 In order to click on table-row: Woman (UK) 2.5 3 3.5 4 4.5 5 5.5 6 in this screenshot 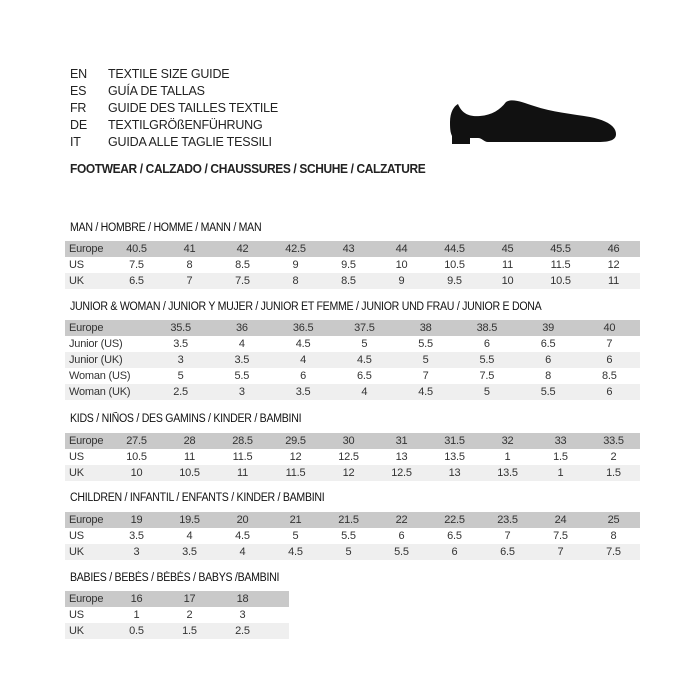, I will do `click(352, 392)`.